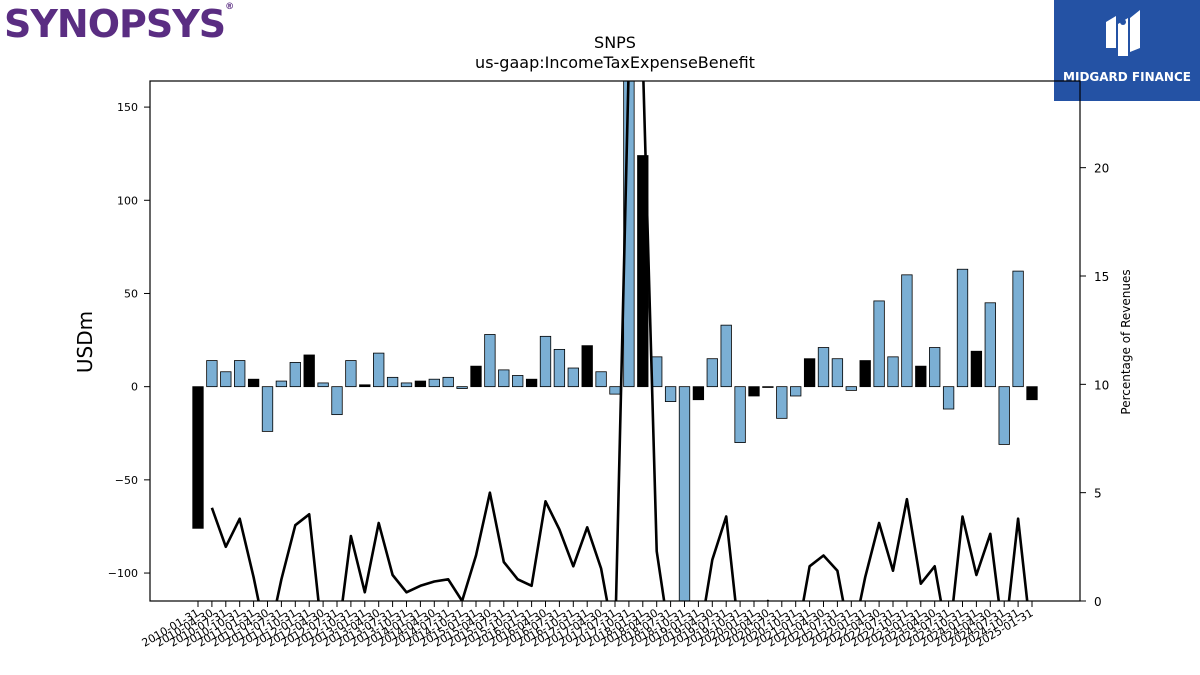 This screenshot has height=675, width=1200. What do you see at coordinates (1123, 33) in the screenshot?
I see `midgard-logo-icon` at bounding box center [1123, 33].